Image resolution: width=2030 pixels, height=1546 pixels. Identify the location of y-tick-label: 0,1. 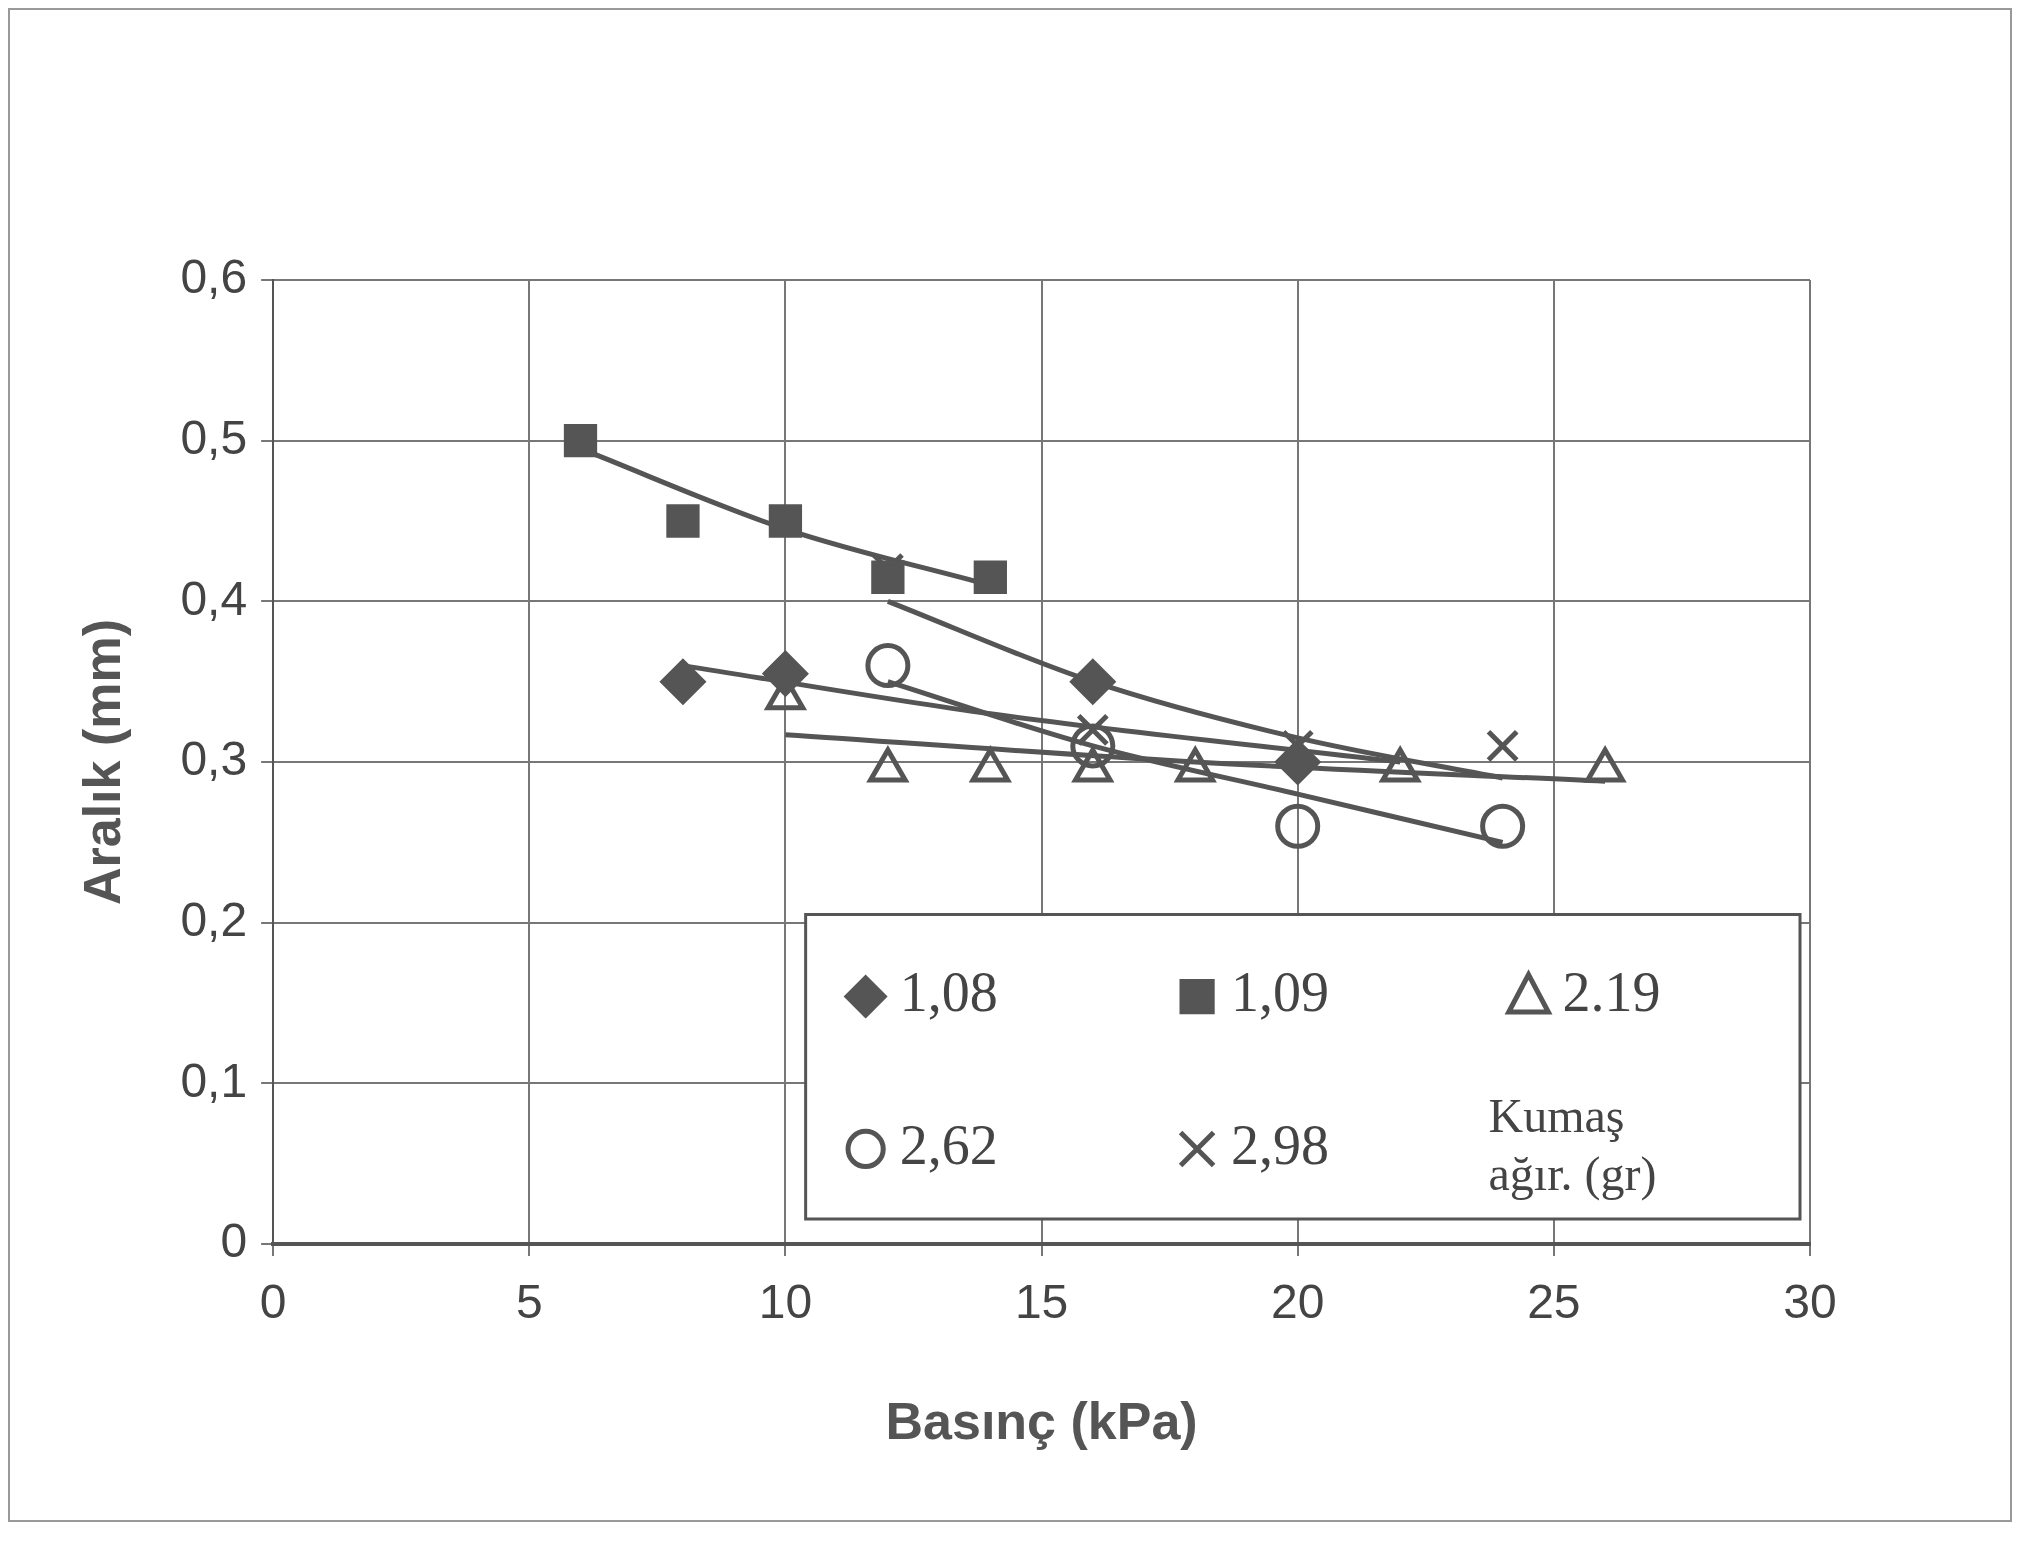
(214, 1080).